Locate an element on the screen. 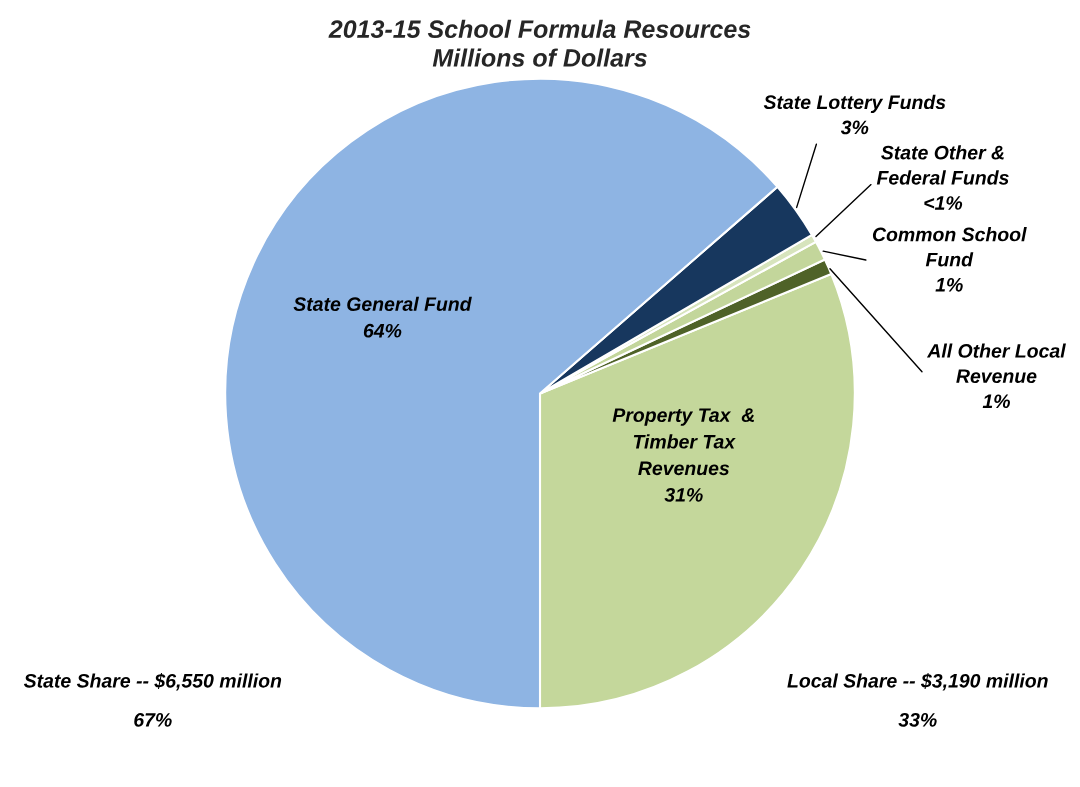 This screenshot has width=1080, height=787. data-label: 3% is located at coordinates (854, 127).